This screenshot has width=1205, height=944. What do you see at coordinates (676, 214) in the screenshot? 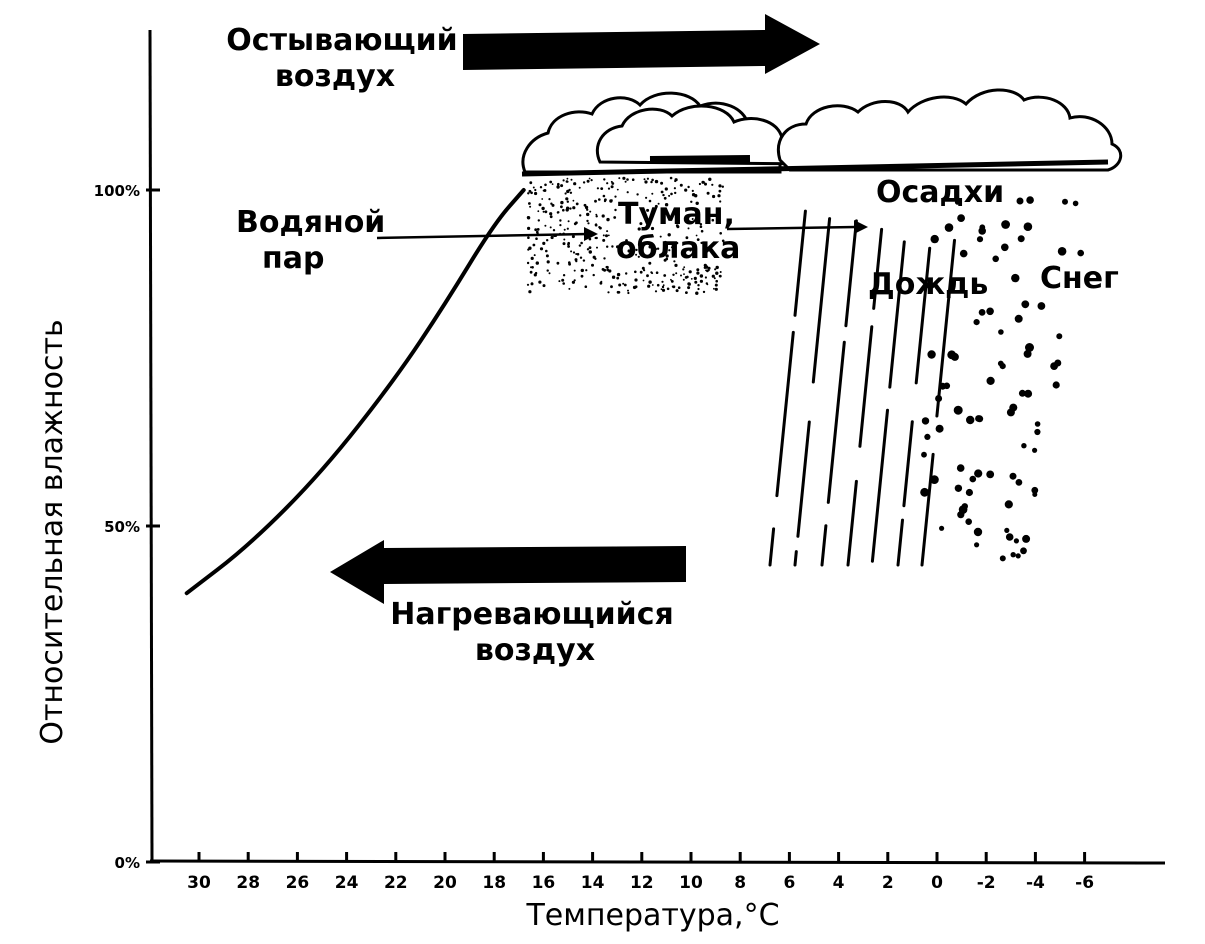
I see `fog-label: Туман,` at bounding box center [676, 214].